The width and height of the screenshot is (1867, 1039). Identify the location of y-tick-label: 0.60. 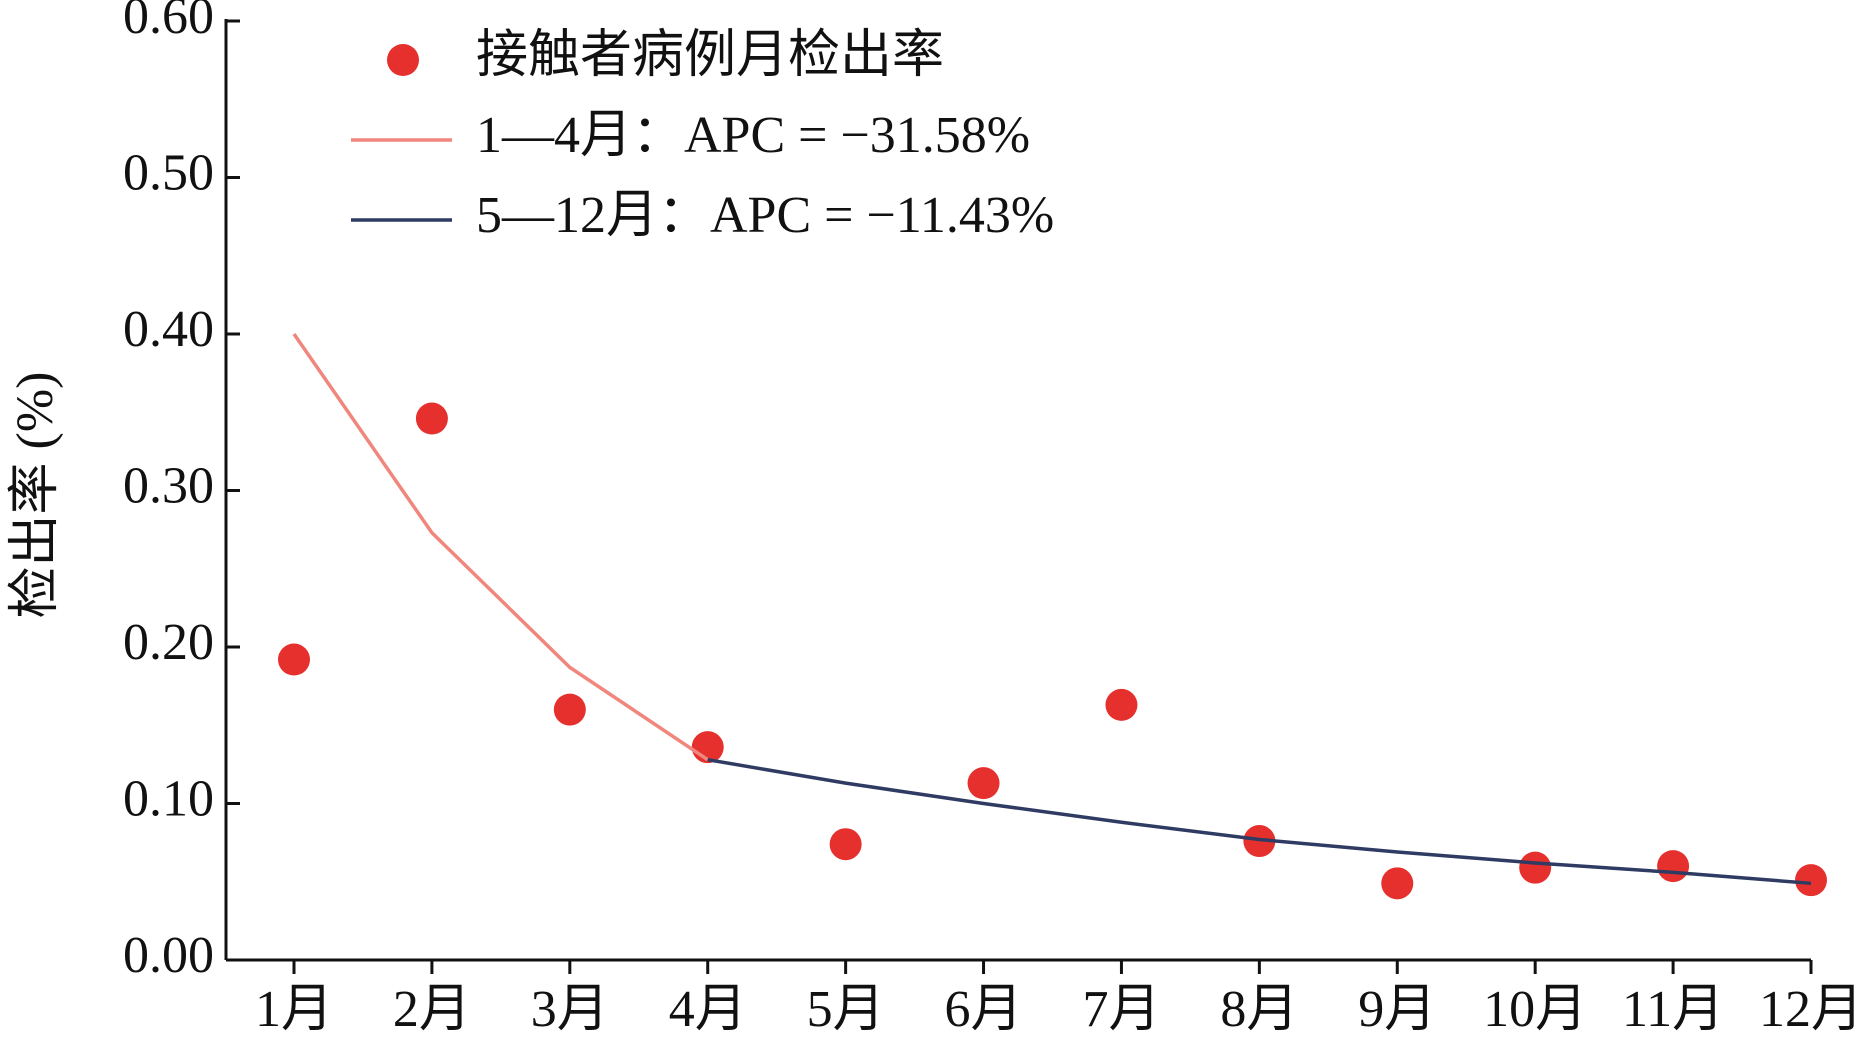
(168, 22).